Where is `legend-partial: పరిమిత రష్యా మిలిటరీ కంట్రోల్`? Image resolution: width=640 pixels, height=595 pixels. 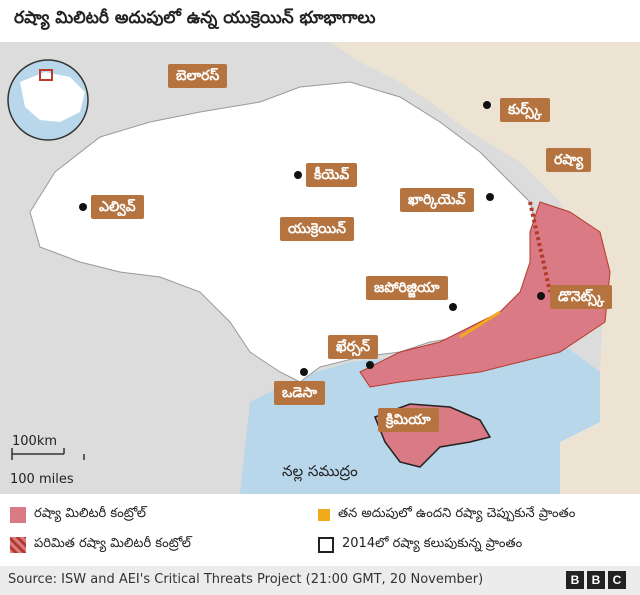 legend-partial: పరిమిత రష్యా మిలిటరీ కంట్రోల్ is located at coordinates (100, 545).